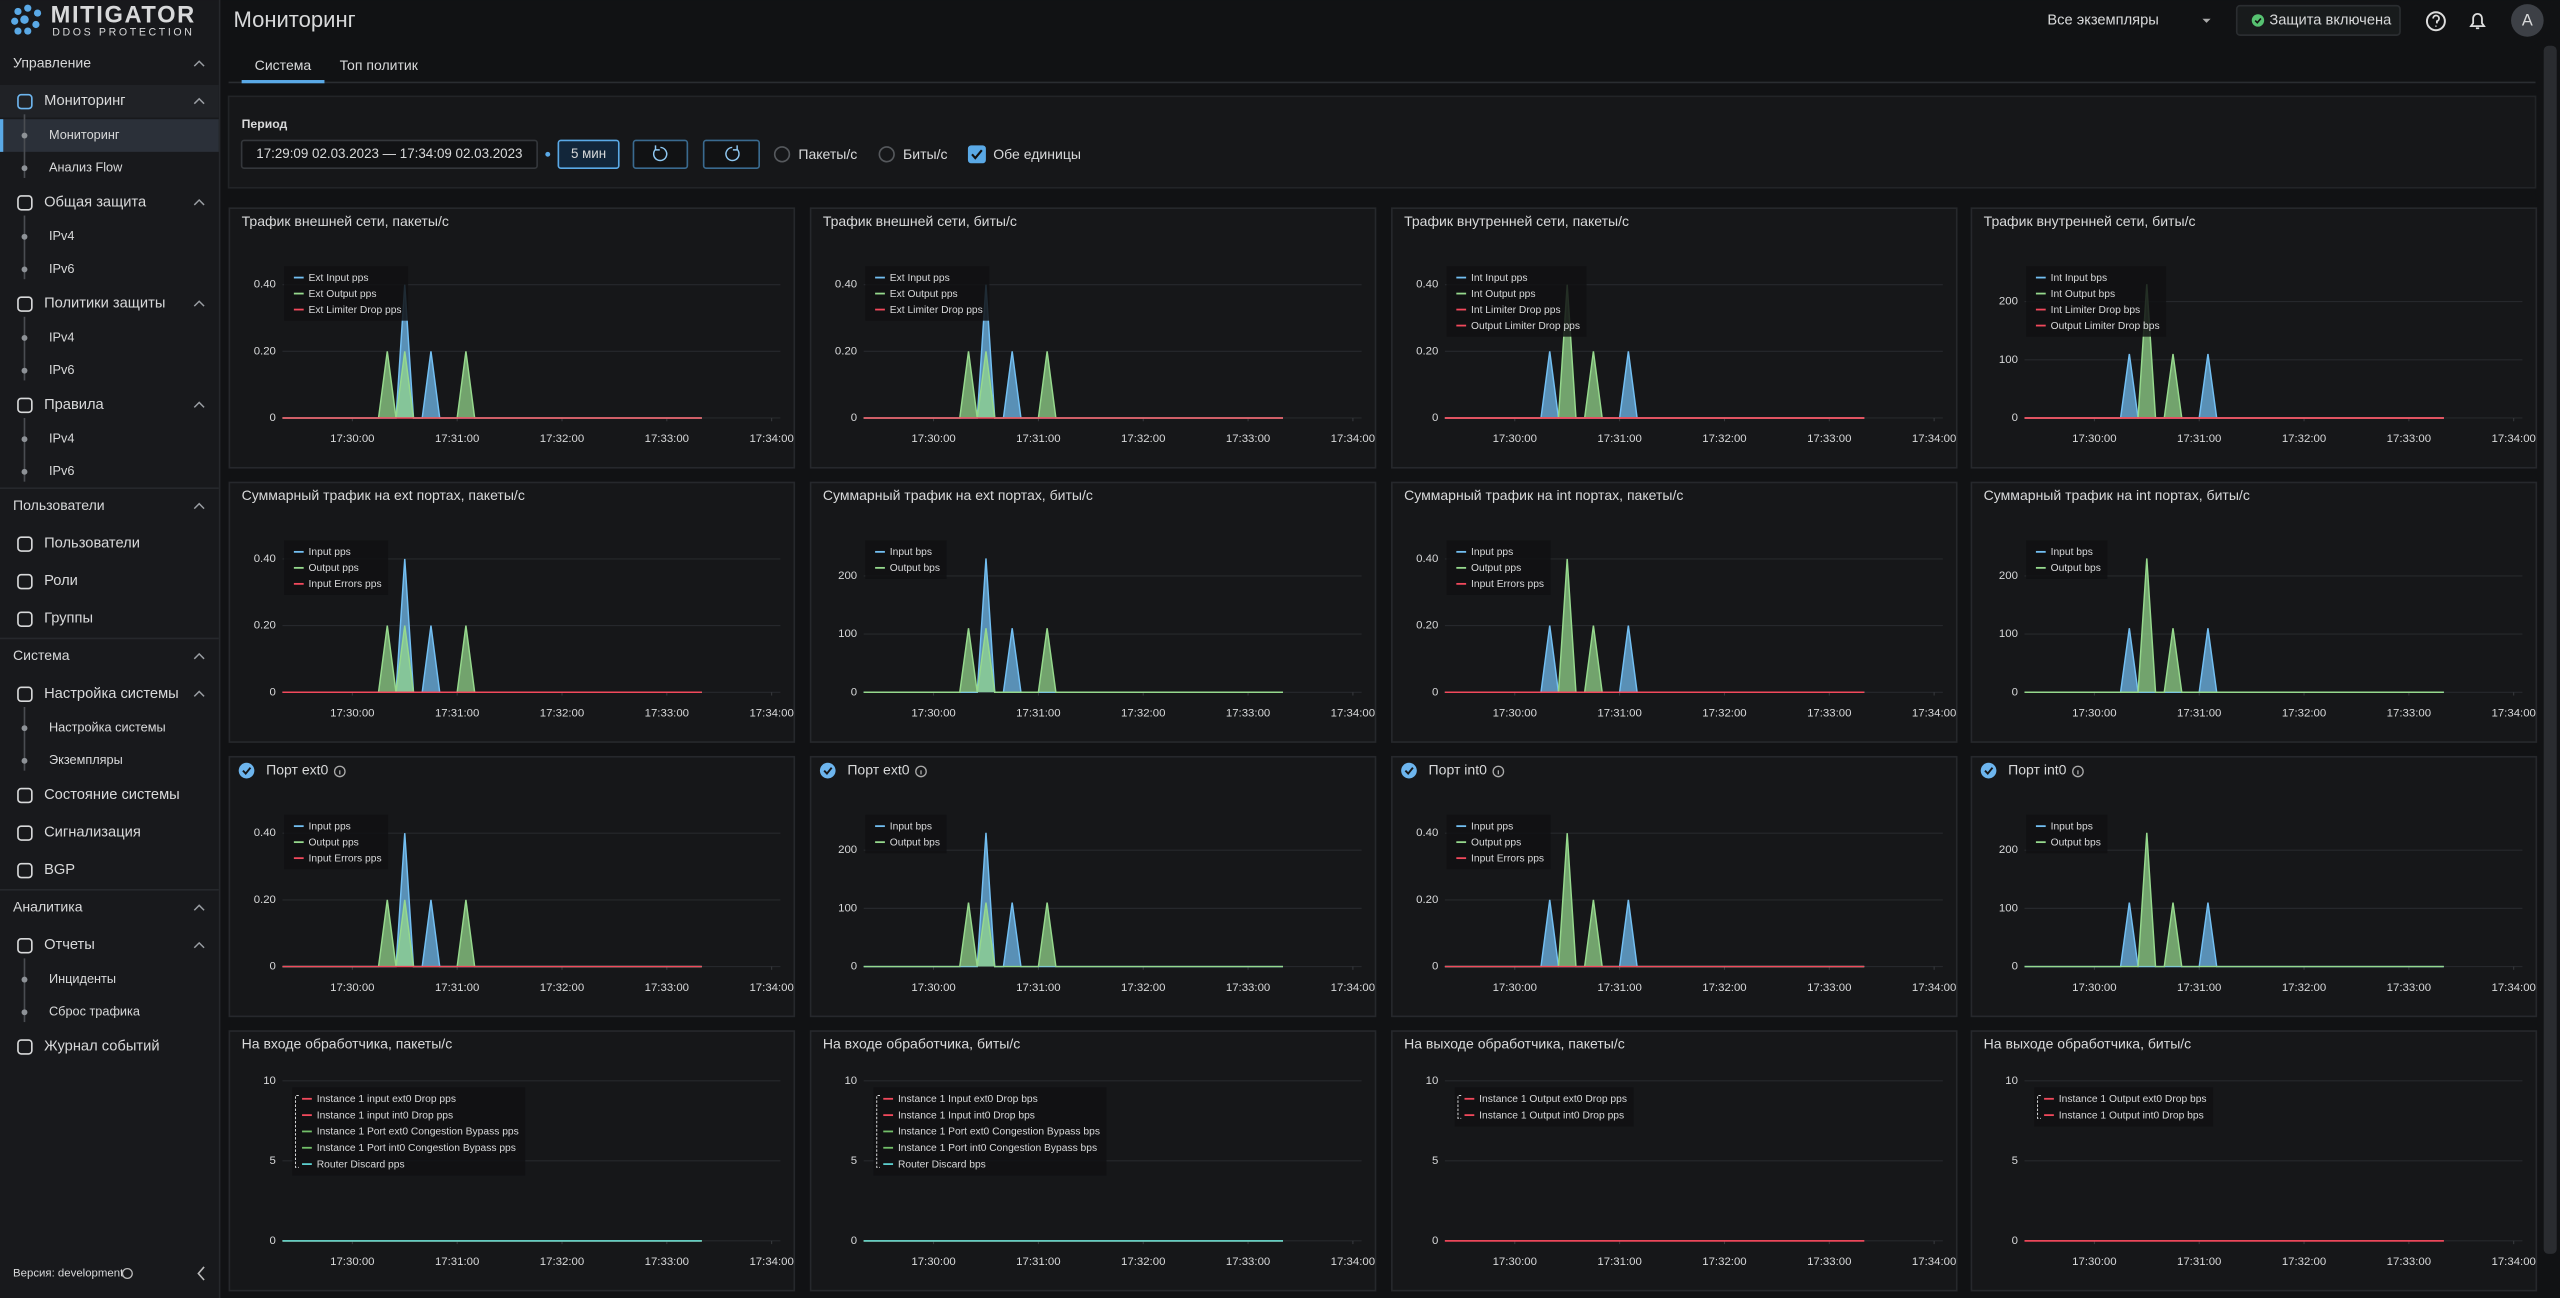 The height and width of the screenshot is (1298, 2560). What do you see at coordinates (2096, 310) in the screenshot?
I see `legend-label: Int Limiter Drop bps` at bounding box center [2096, 310].